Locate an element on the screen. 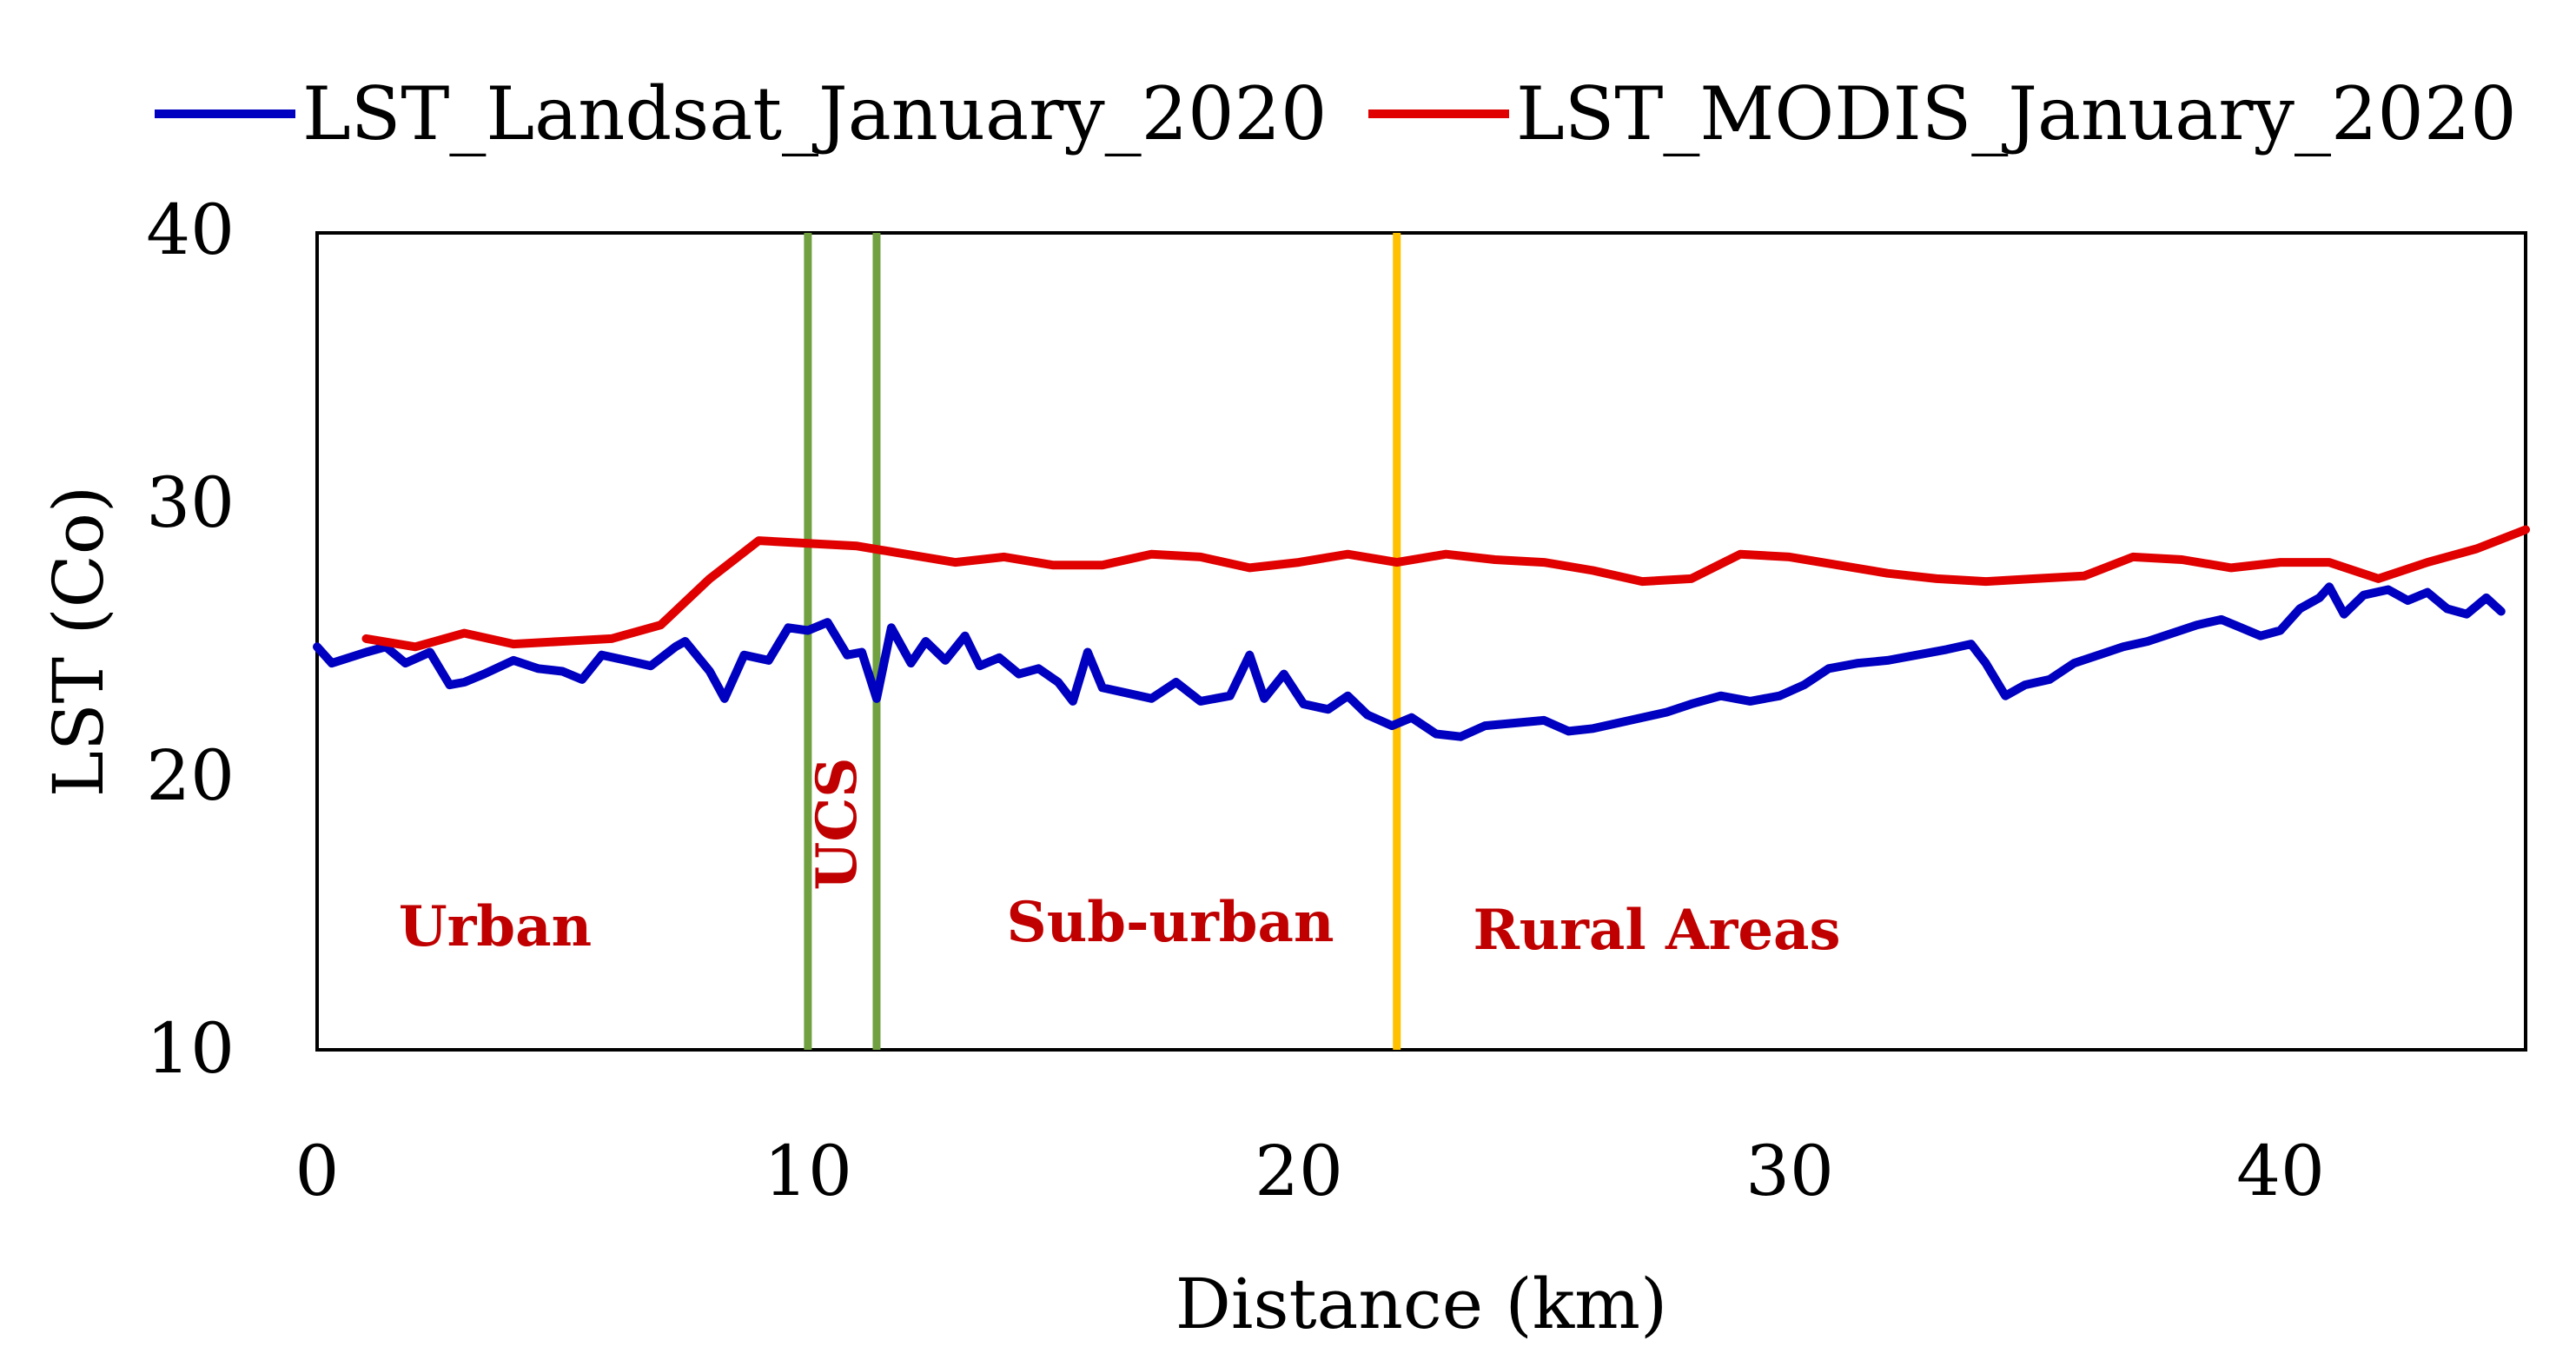  y-tick-label: 40 is located at coordinates (190, 229).